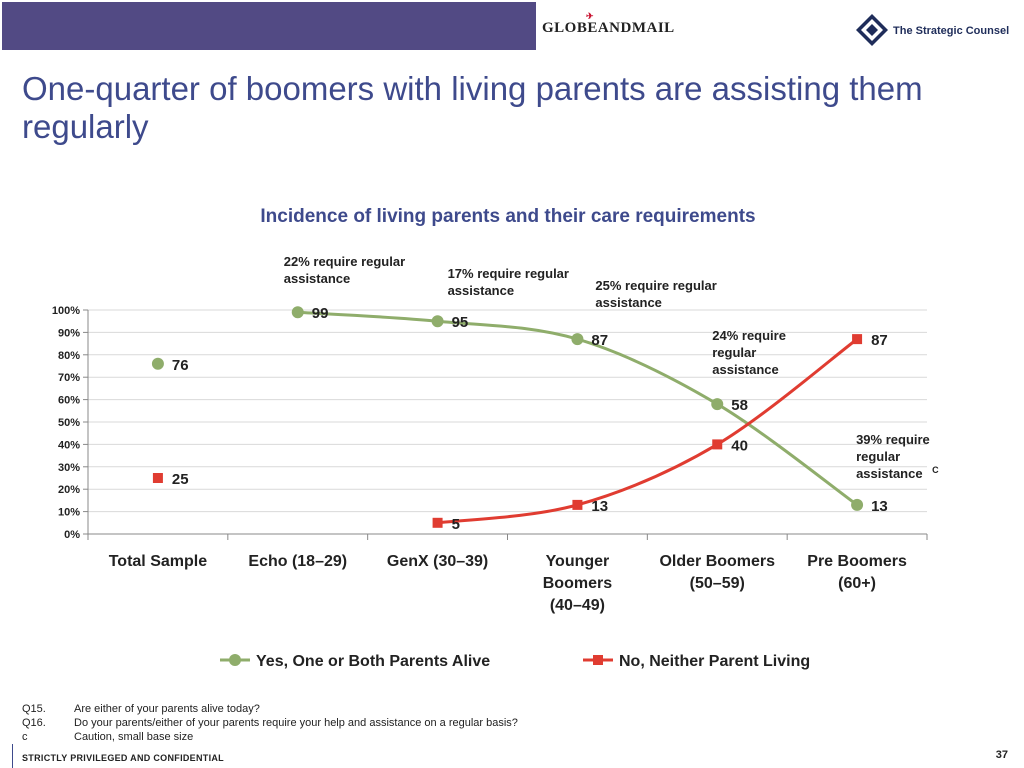  Describe the element at coordinates (935, 470) in the screenshot. I see `annotation-superscript: C` at that location.